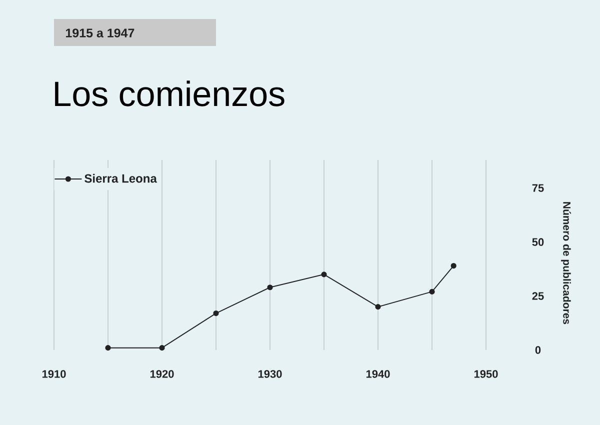  Describe the element at coordinates (378, 374) in the screenshot. I see `x-tick-label: 1940` at that location.